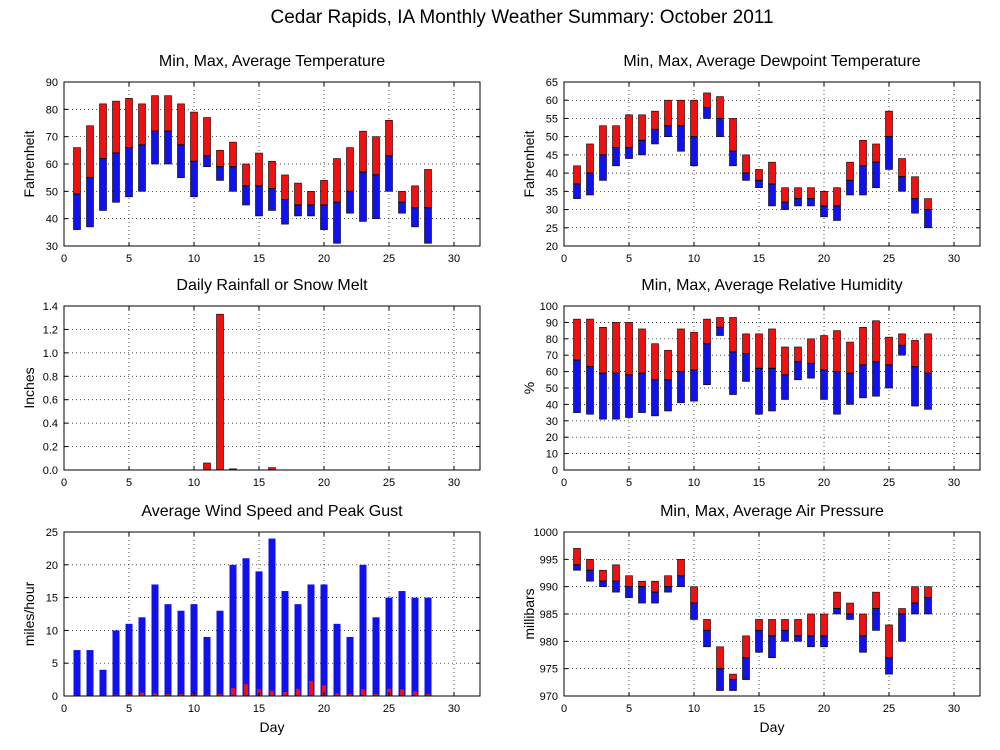  What do you see at coordinates (552, 156) in the screenshot?
I see `dewpoint-ytick-label: 45` at bounding box center [552, 156].